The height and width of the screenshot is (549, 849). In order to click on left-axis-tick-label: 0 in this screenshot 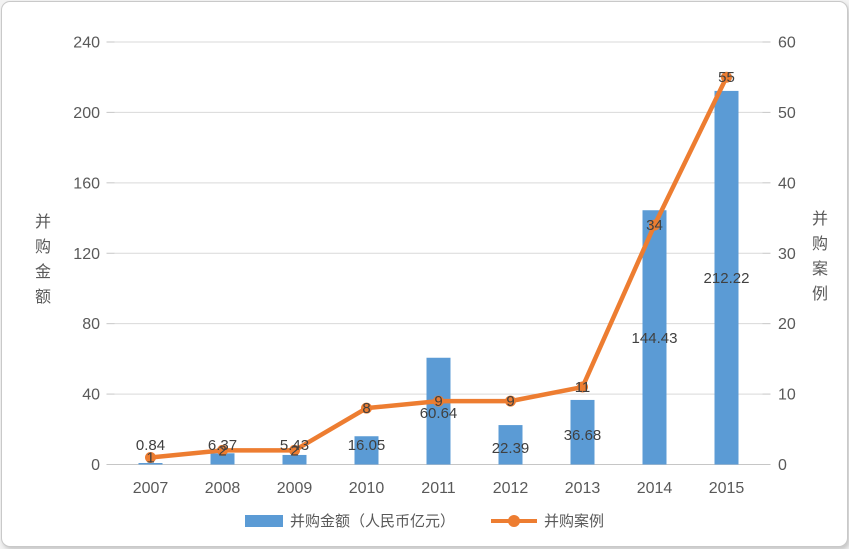, I will do `click(95, 465)`.